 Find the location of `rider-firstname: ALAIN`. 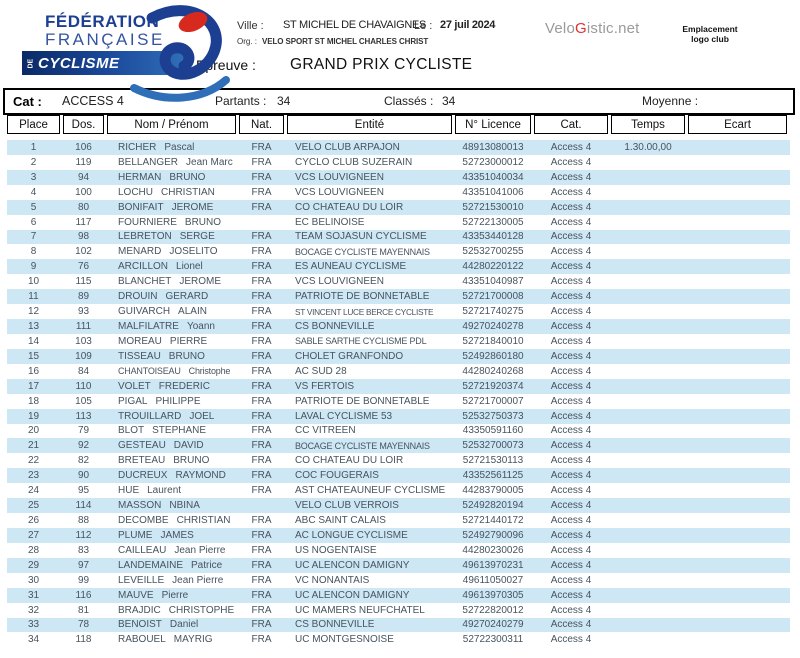

rider-firstname: ALAIN is located at coordinates (192, 312).